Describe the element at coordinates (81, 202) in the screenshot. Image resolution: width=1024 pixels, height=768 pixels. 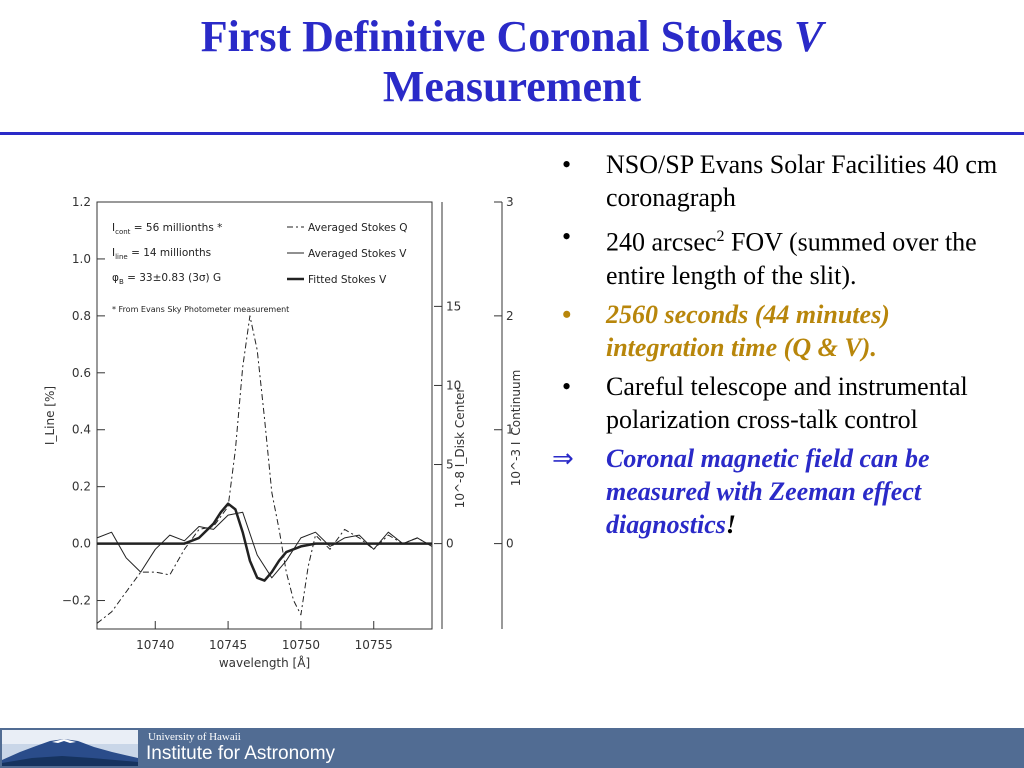
I see `y-tick-label: 1.2` at that location.